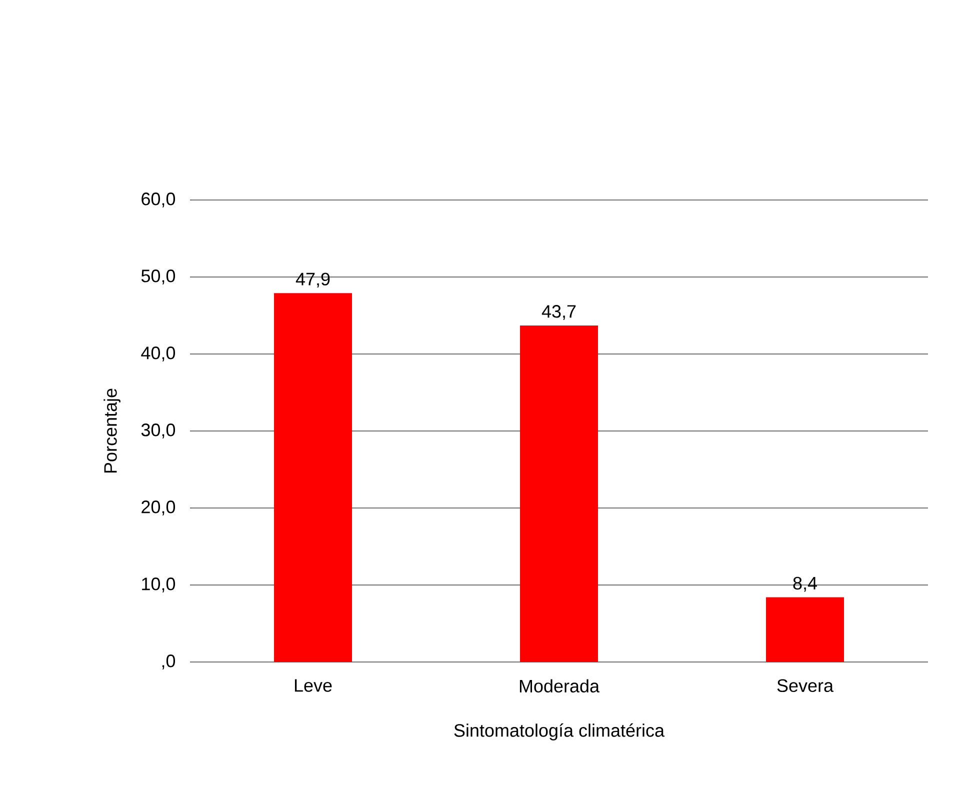  What do you see at coordinates (805, 584) in the screenshot?
I see `data-label: 8,4` at bounding box center [805, 584].